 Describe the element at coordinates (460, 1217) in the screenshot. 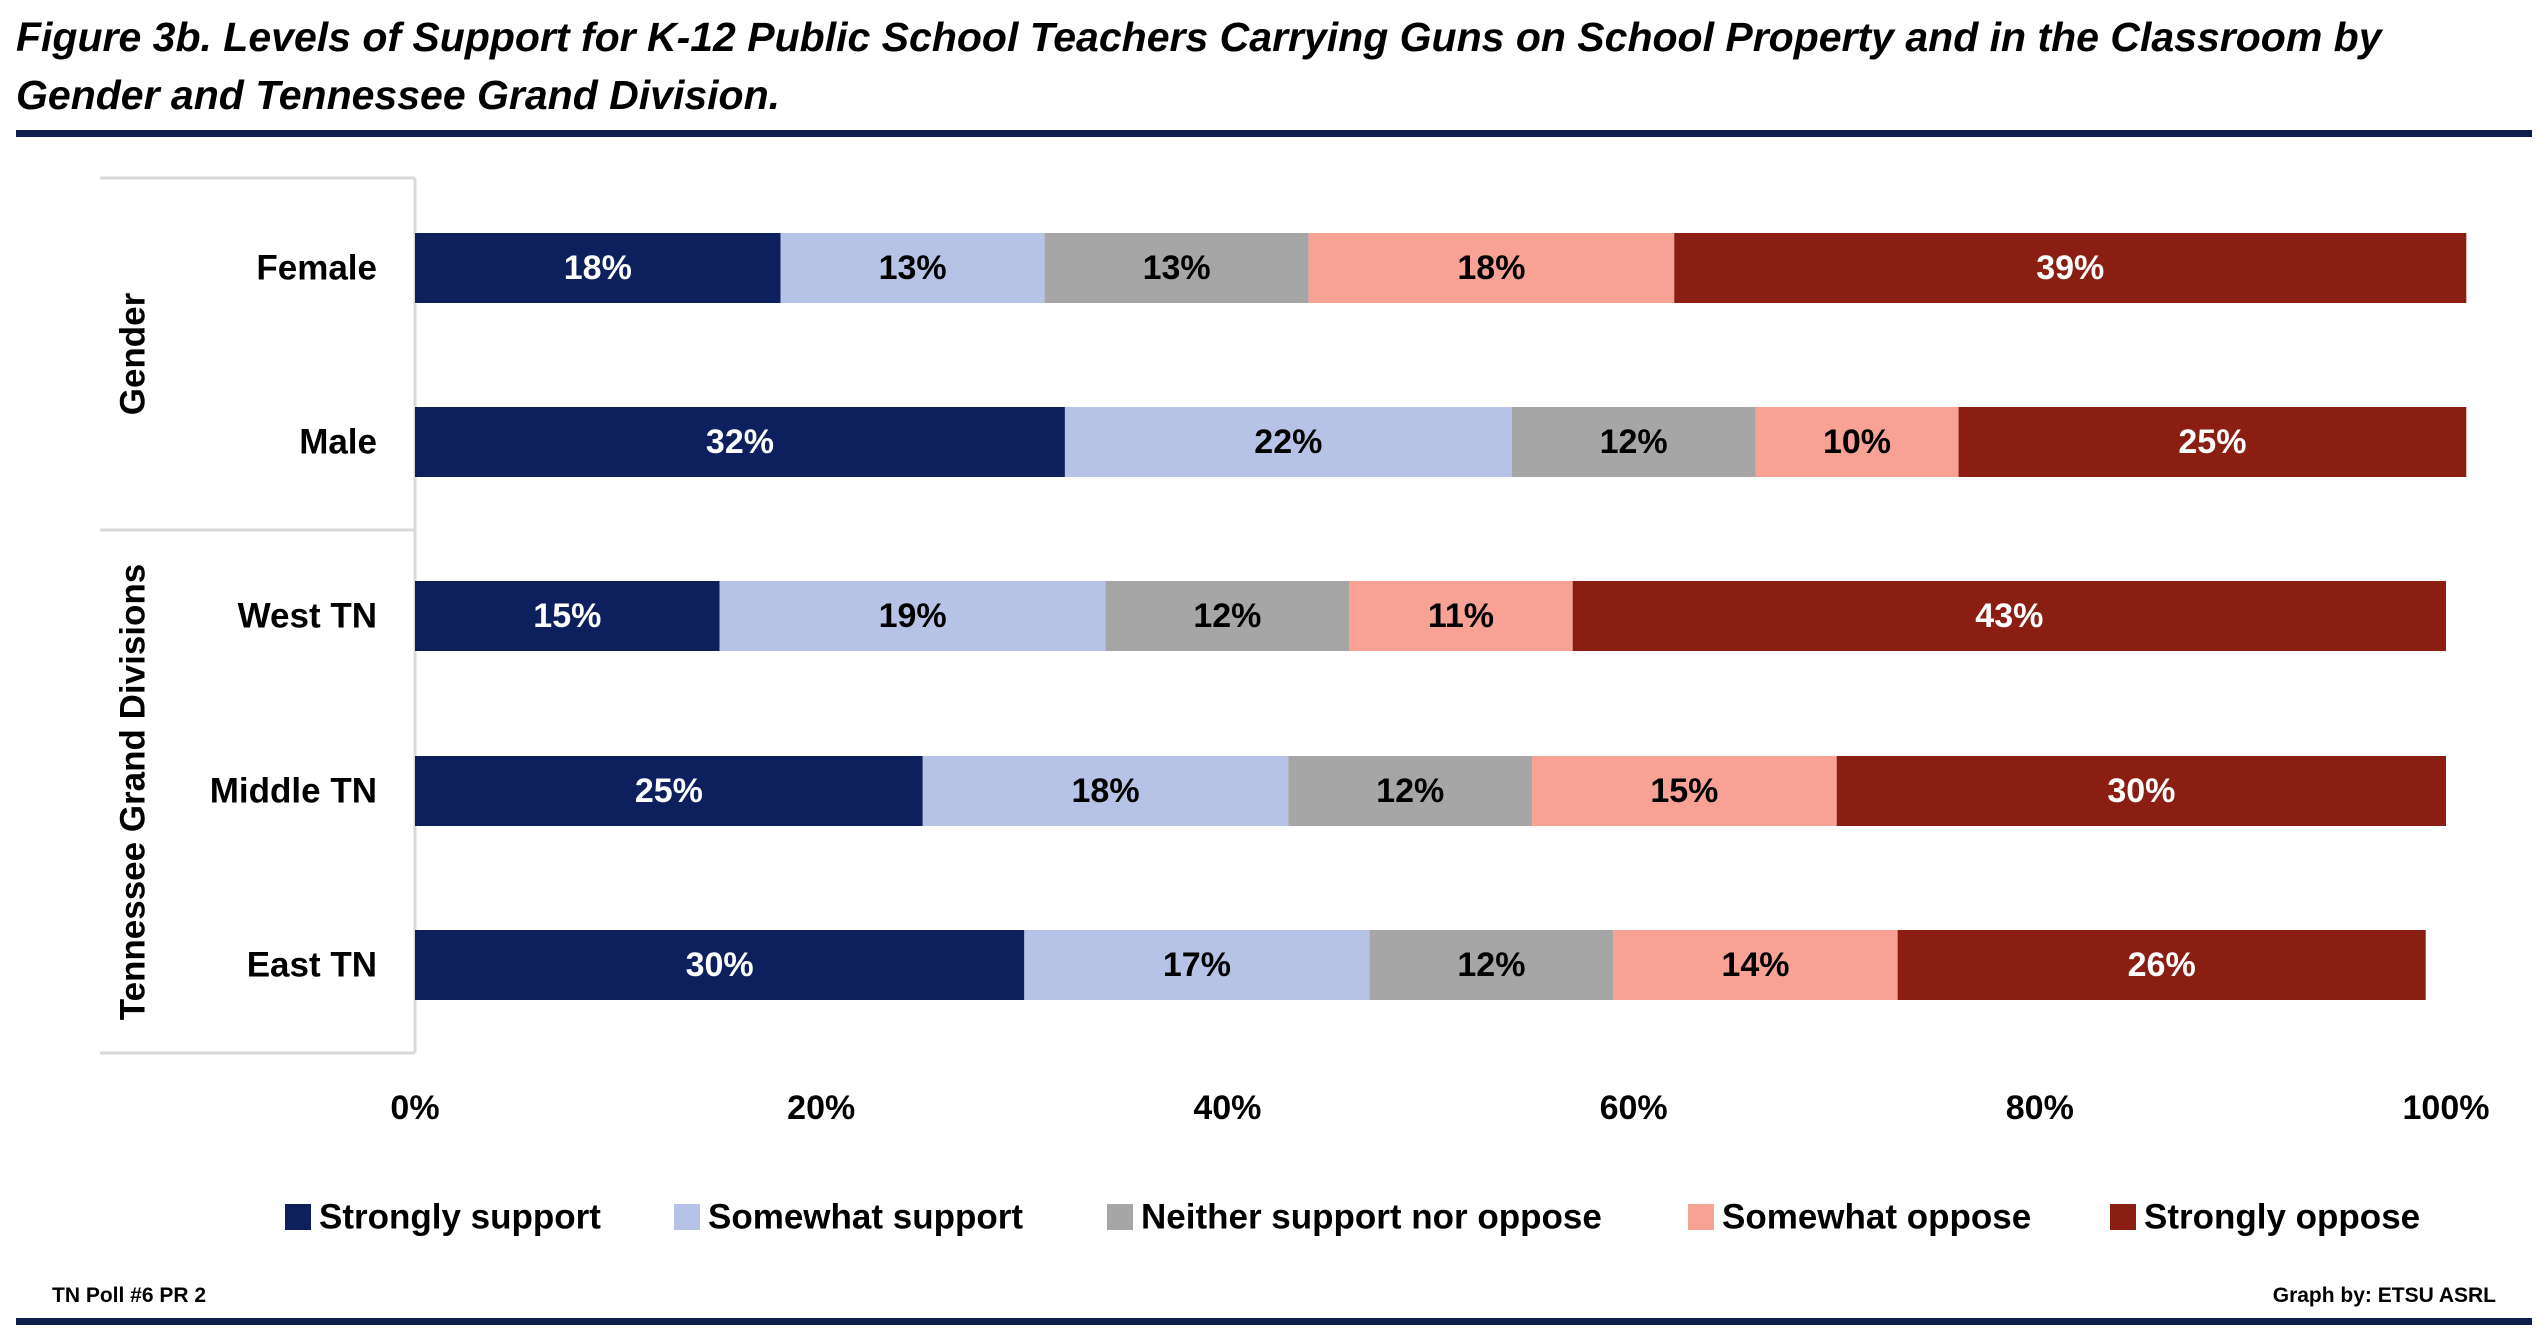

I see `legend-label-strongly-support: Strongly support` at that location.